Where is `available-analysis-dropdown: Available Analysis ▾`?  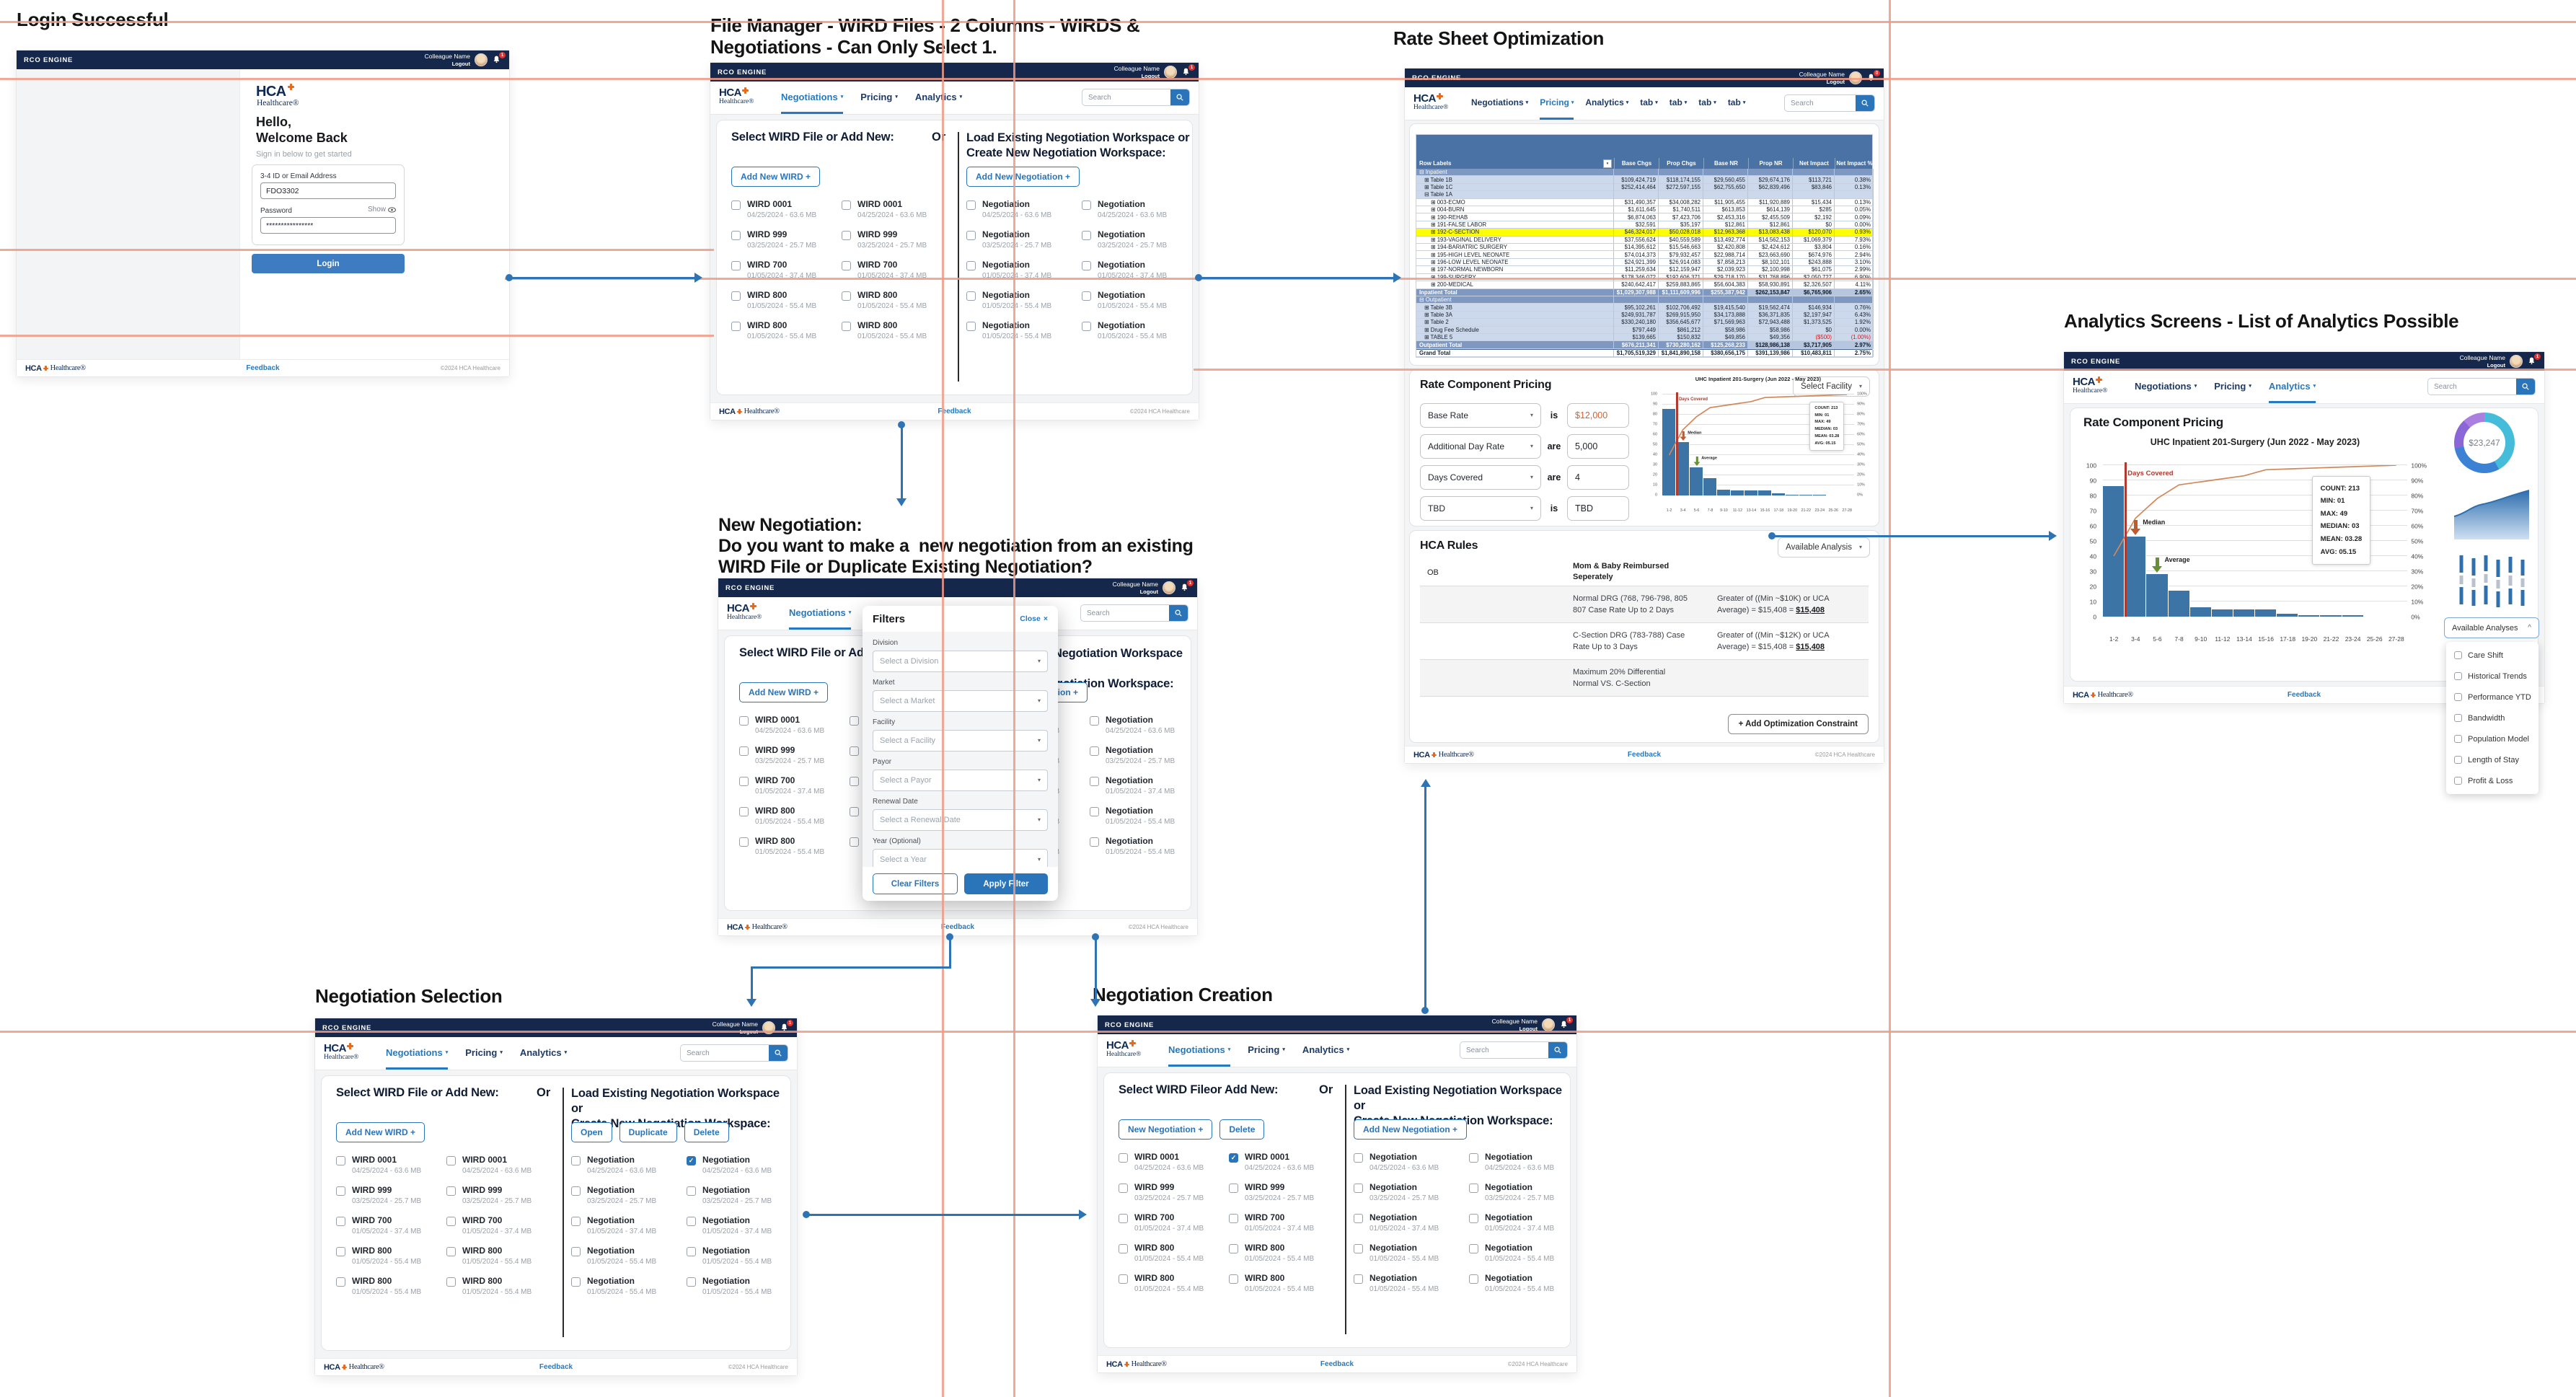 available-analysis-dropdown: Available Analysis ▾ is located at coordinates (1824, 547).